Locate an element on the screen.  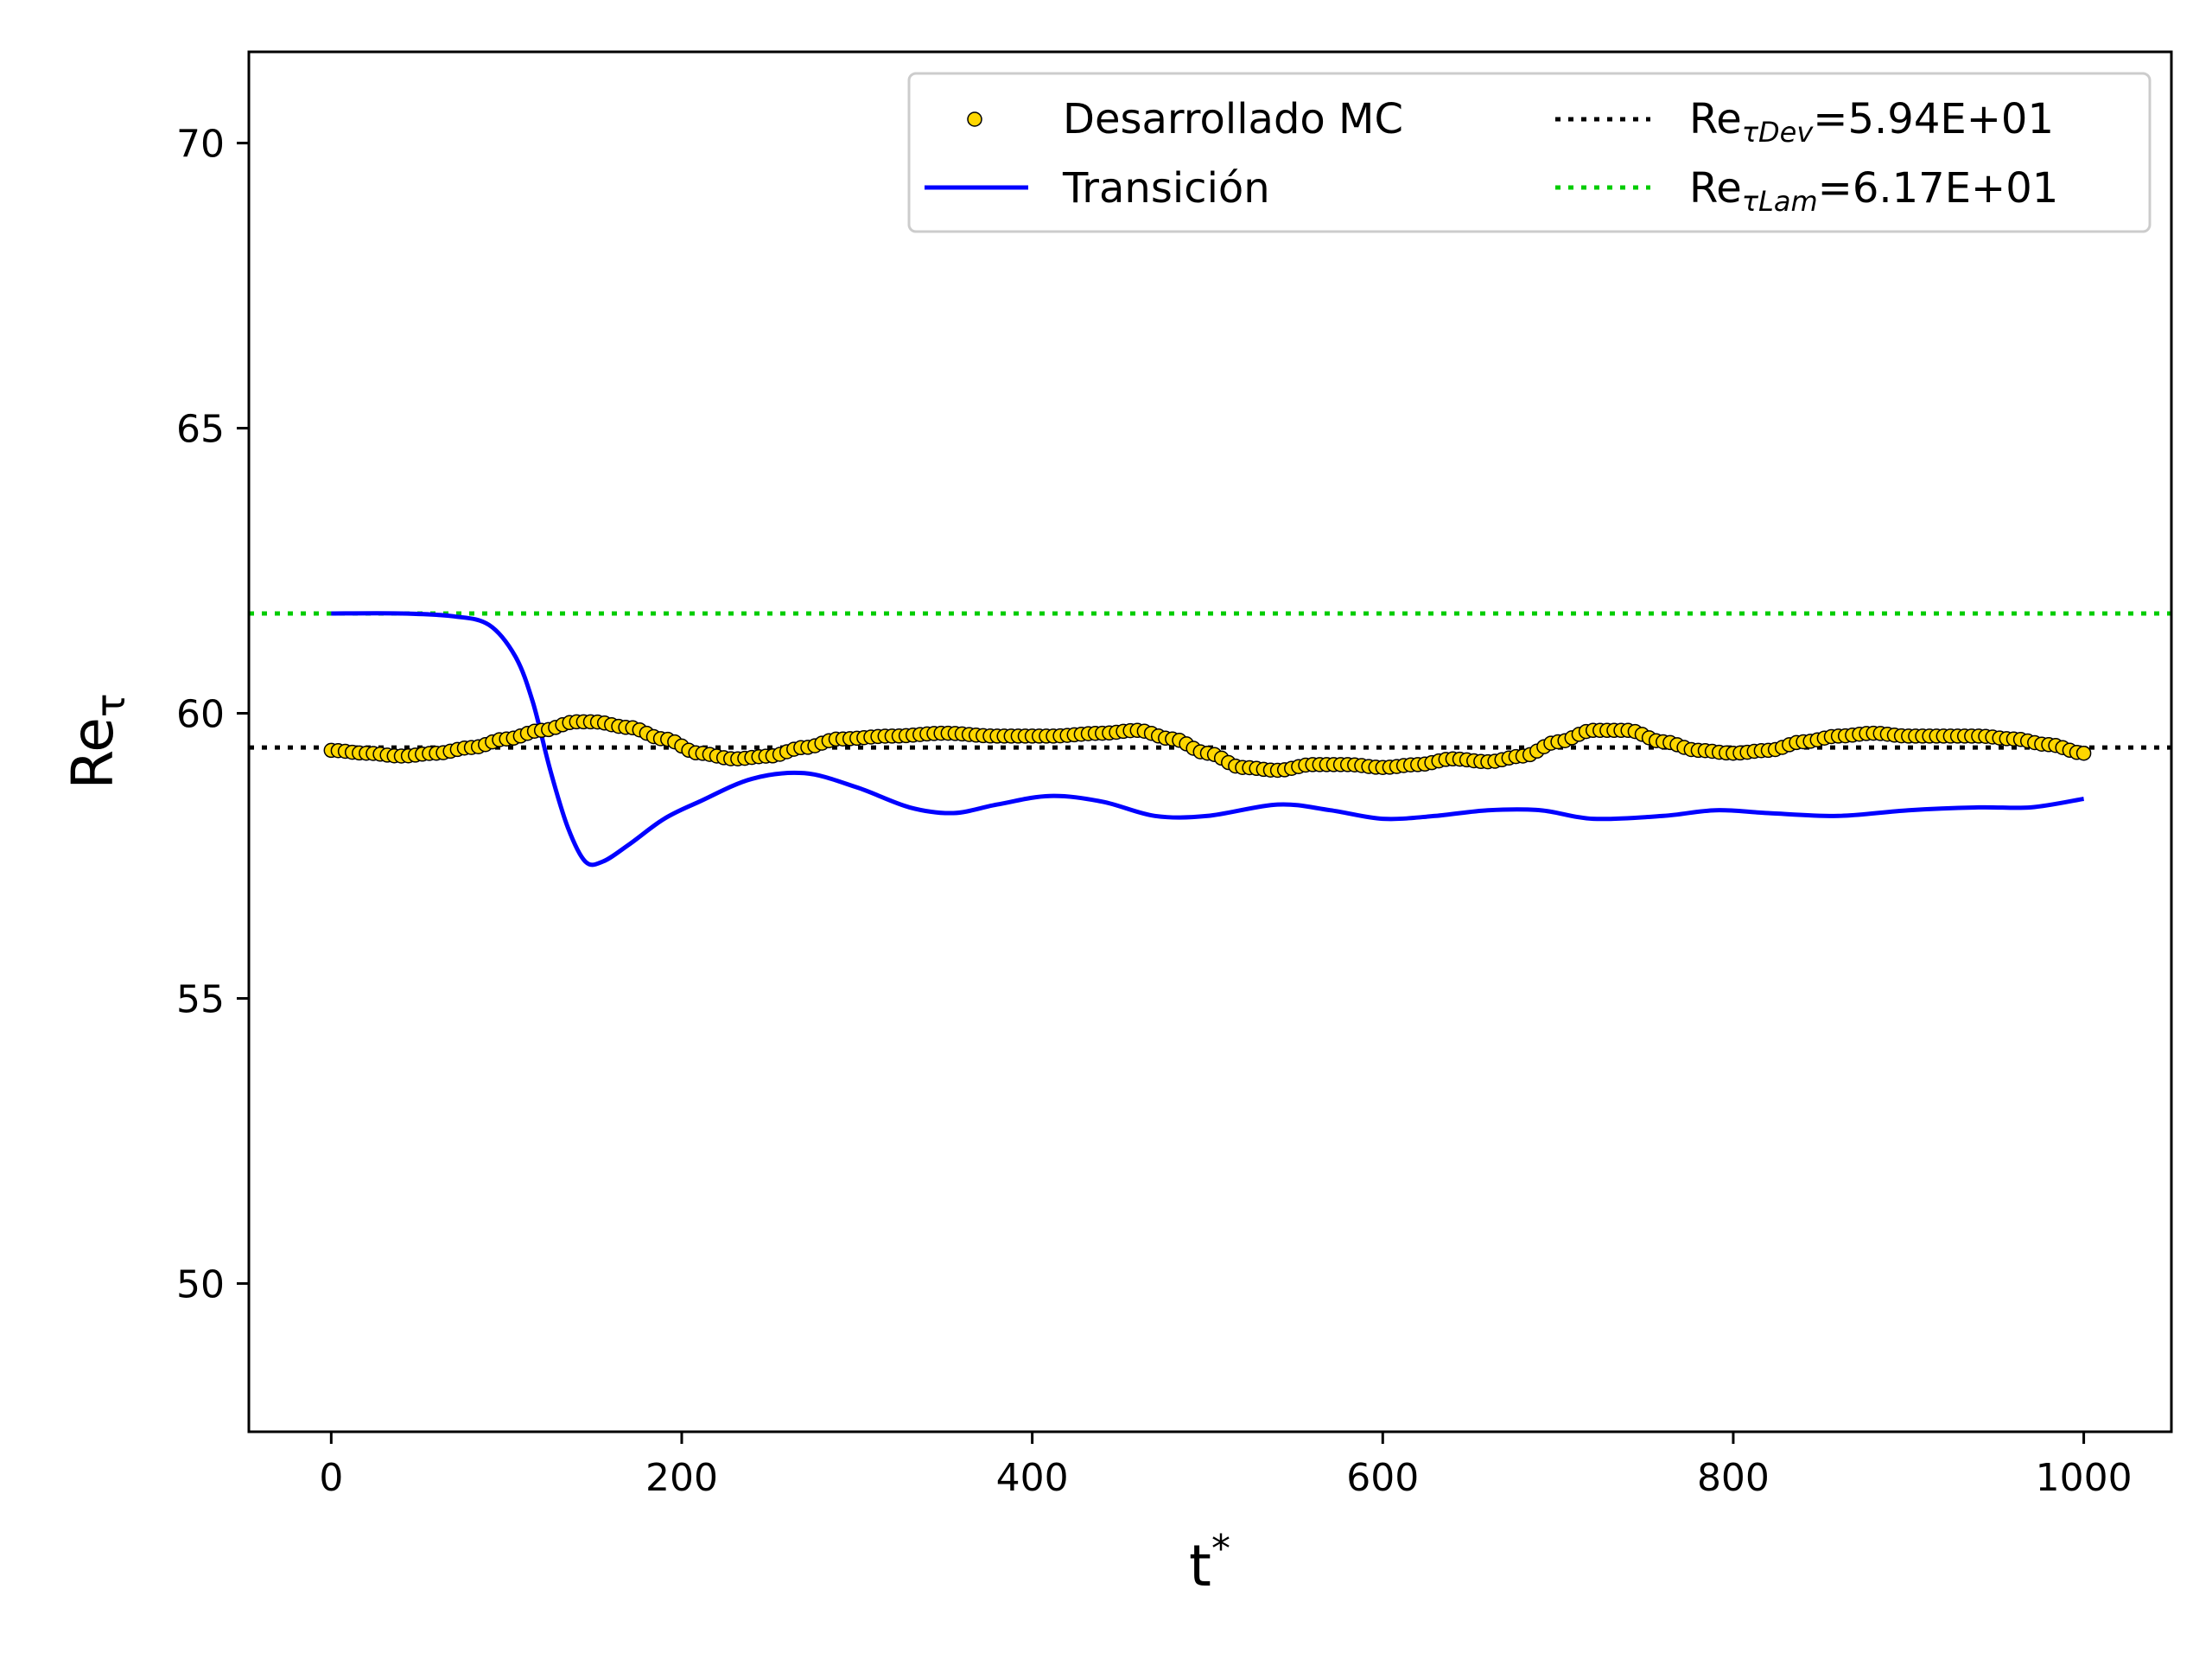
legend-label-dev: ReτDev=5.94E+01 is located at coordinates (1871, 122).